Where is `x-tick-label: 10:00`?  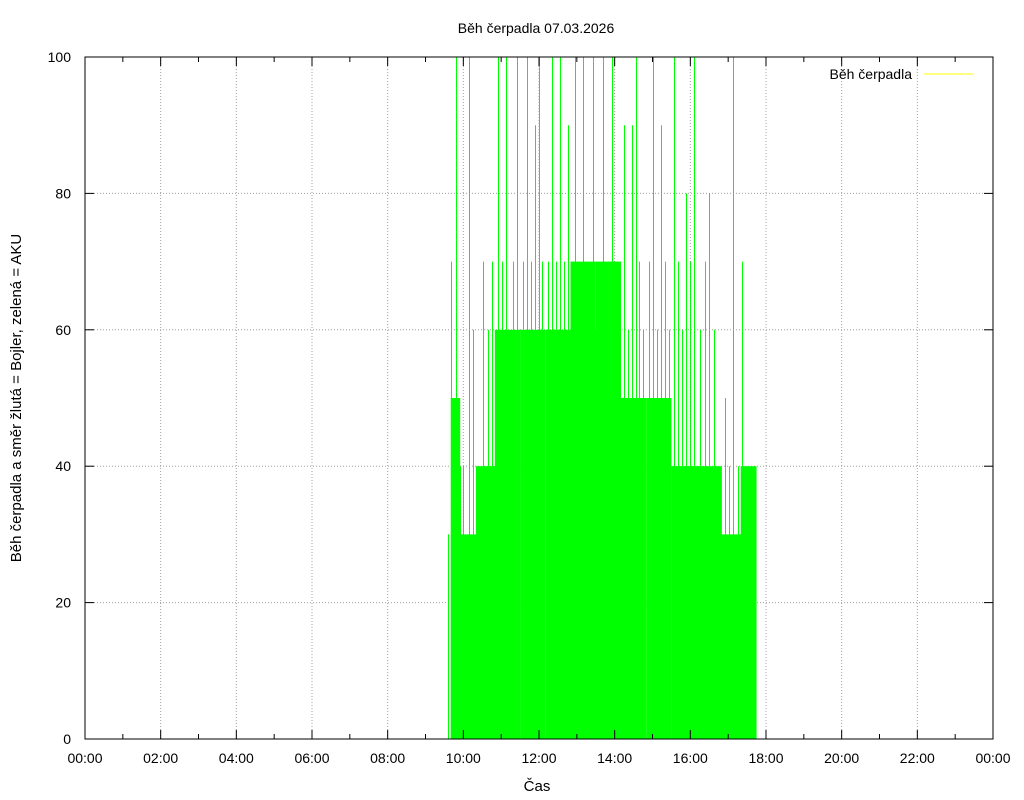
x-tick-label: 10:00 is located at coordinates (463, 758).